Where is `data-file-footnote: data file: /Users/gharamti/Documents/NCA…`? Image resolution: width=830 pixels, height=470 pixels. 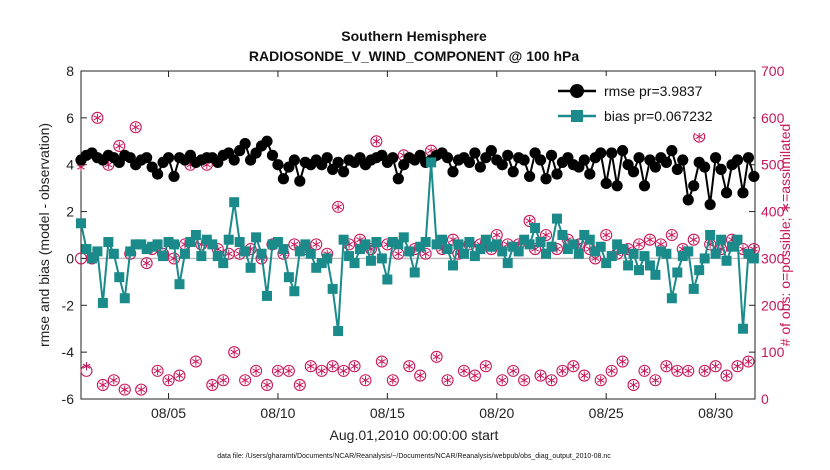
data-file-footnote: data file: /Users/gharamti/Documents/NCA… is located at coordinates (414, 456).